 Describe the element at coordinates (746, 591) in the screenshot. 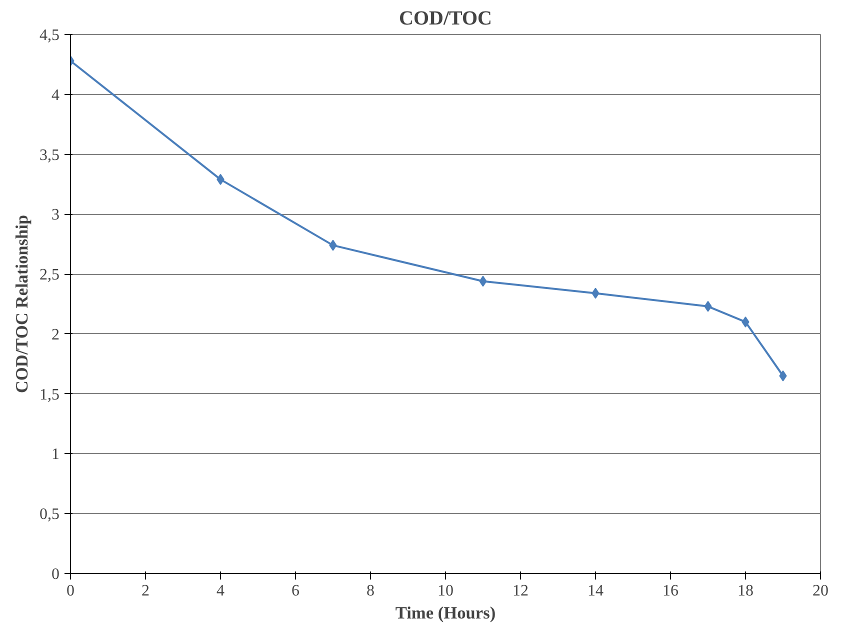

I see `x-tick-label: 18` at that location.